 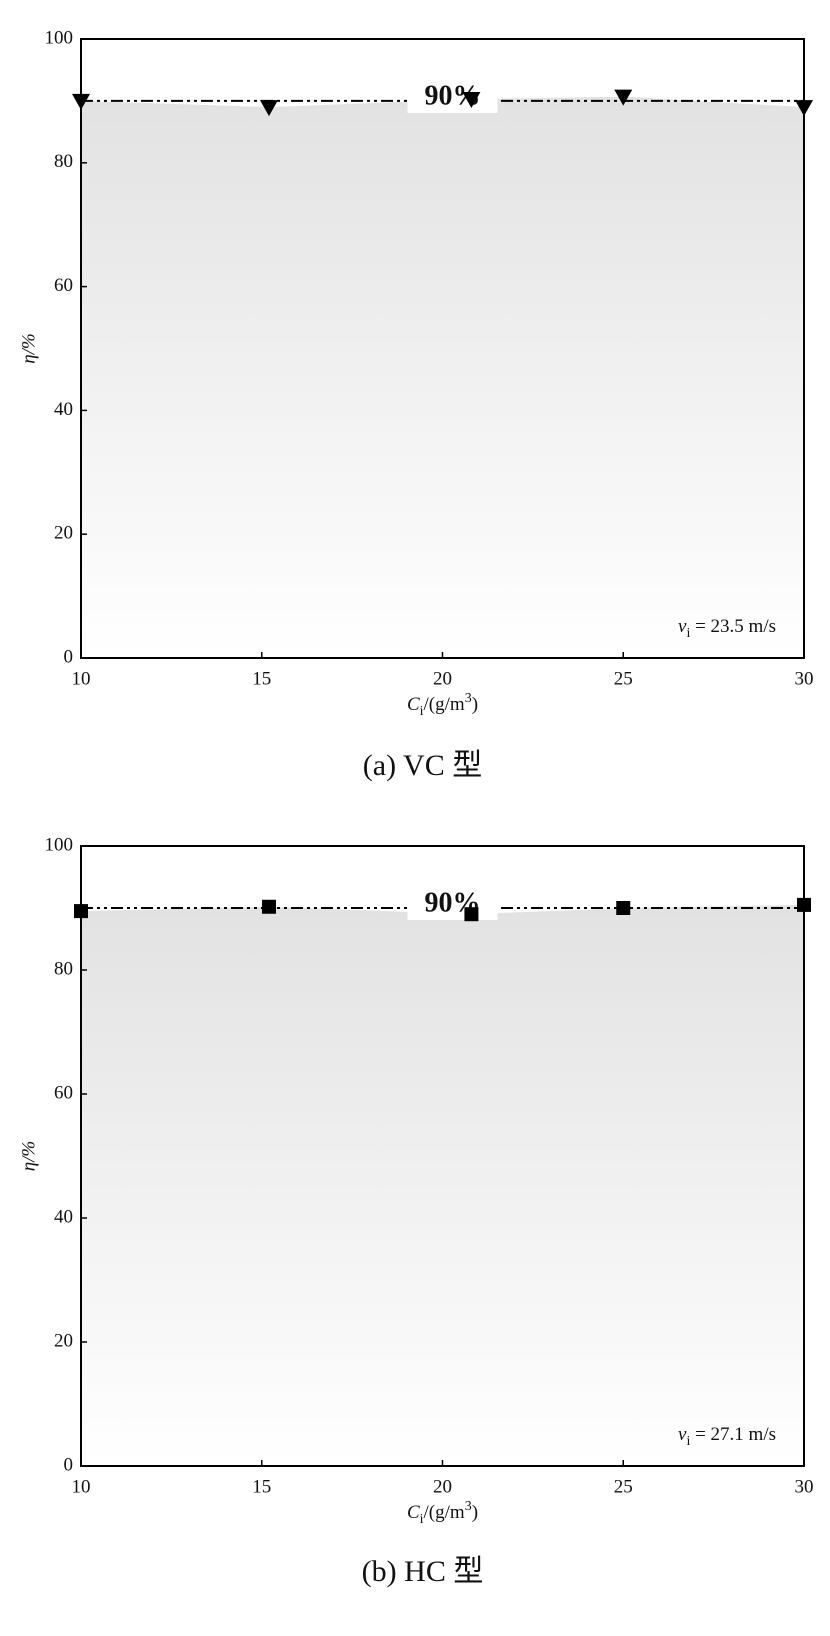 I want to click on annotation: vi = 23.5 m/s, so click(x=727, y=628).